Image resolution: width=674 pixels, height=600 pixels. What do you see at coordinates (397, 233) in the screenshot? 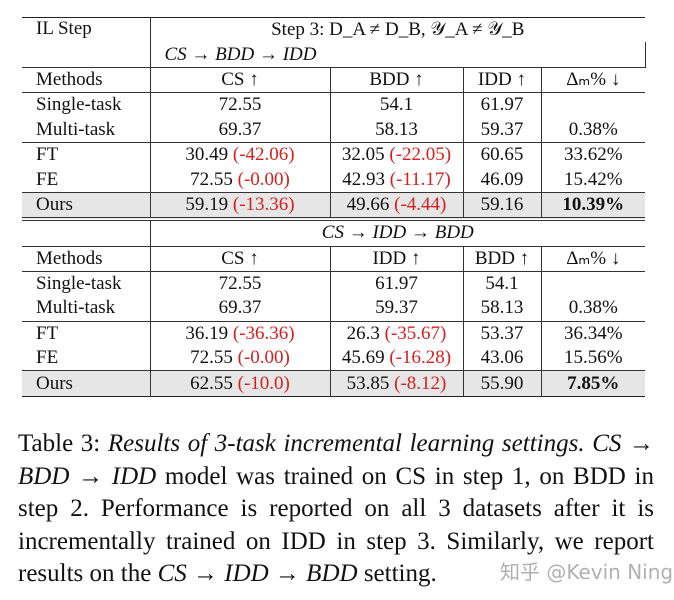
I see `order: CS → IDD → BDD` at bounding box center [397, 233].